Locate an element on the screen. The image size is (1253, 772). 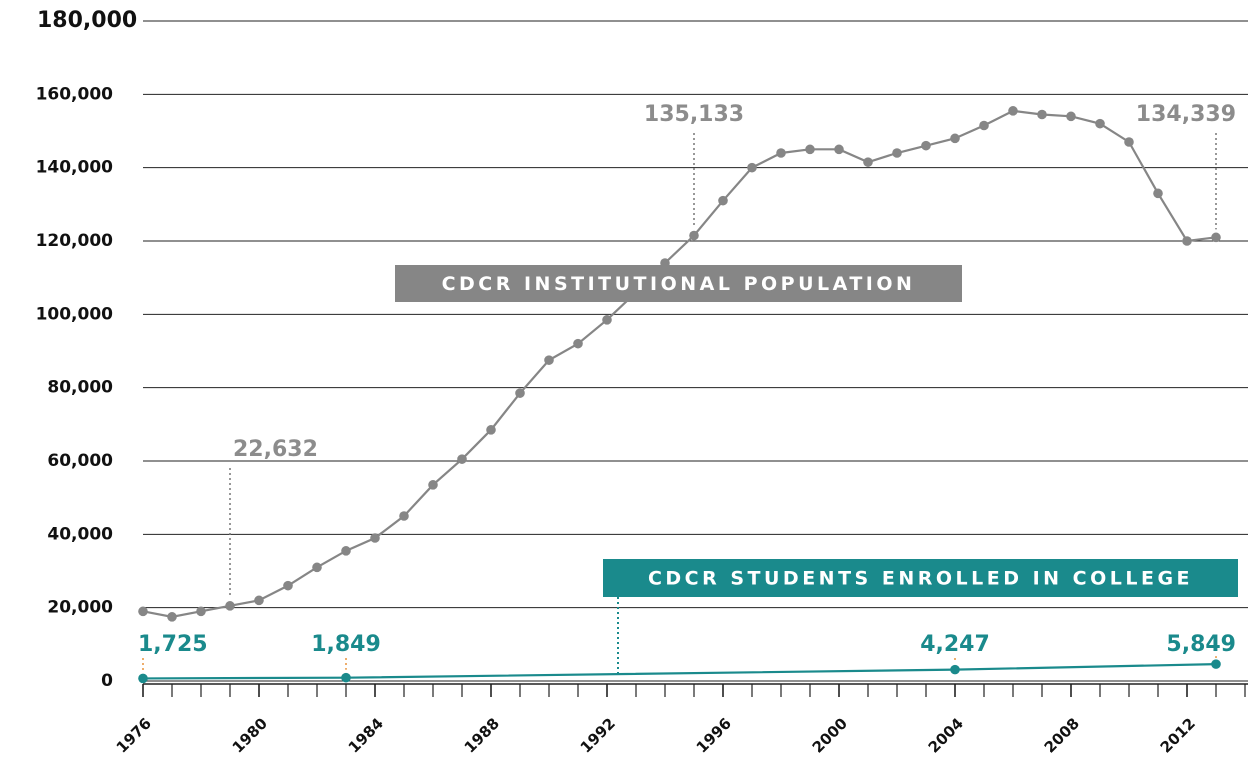
y-tick-label: 80,000 is located at coordinates (80, 388).